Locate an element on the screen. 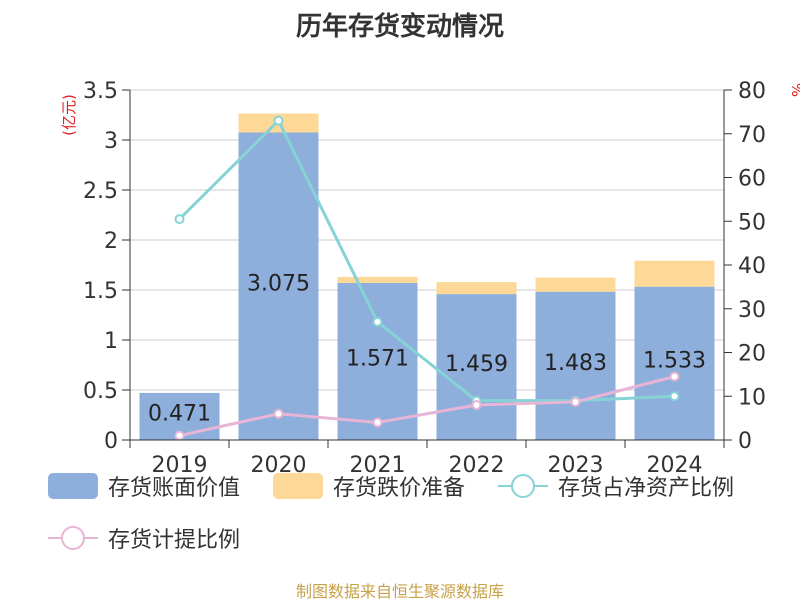 The height and width of the screenshot is (602, 800). bar-data-label: 3.075 is located at coordinates (278, 283).